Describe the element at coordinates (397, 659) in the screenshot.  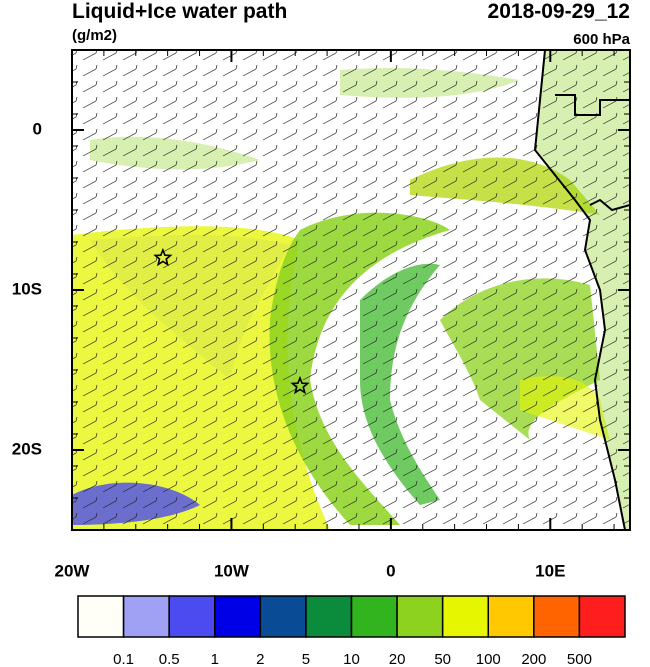
I see `colorbar-label: 20` at that location.